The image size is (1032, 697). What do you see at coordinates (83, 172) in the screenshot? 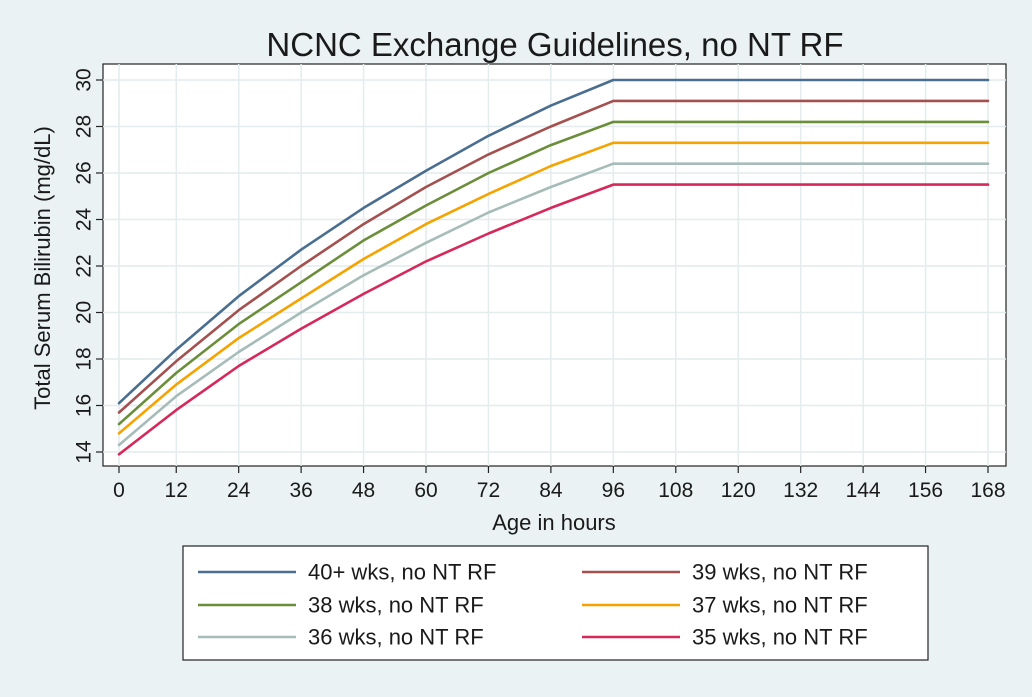
I see `y-tick-label: 26` at bounding box center [83, 172].